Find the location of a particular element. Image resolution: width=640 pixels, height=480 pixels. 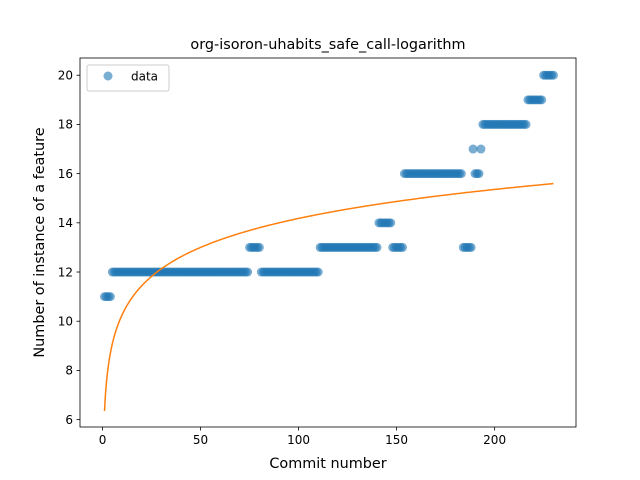

legend: data is located at coordinates (128, 78).